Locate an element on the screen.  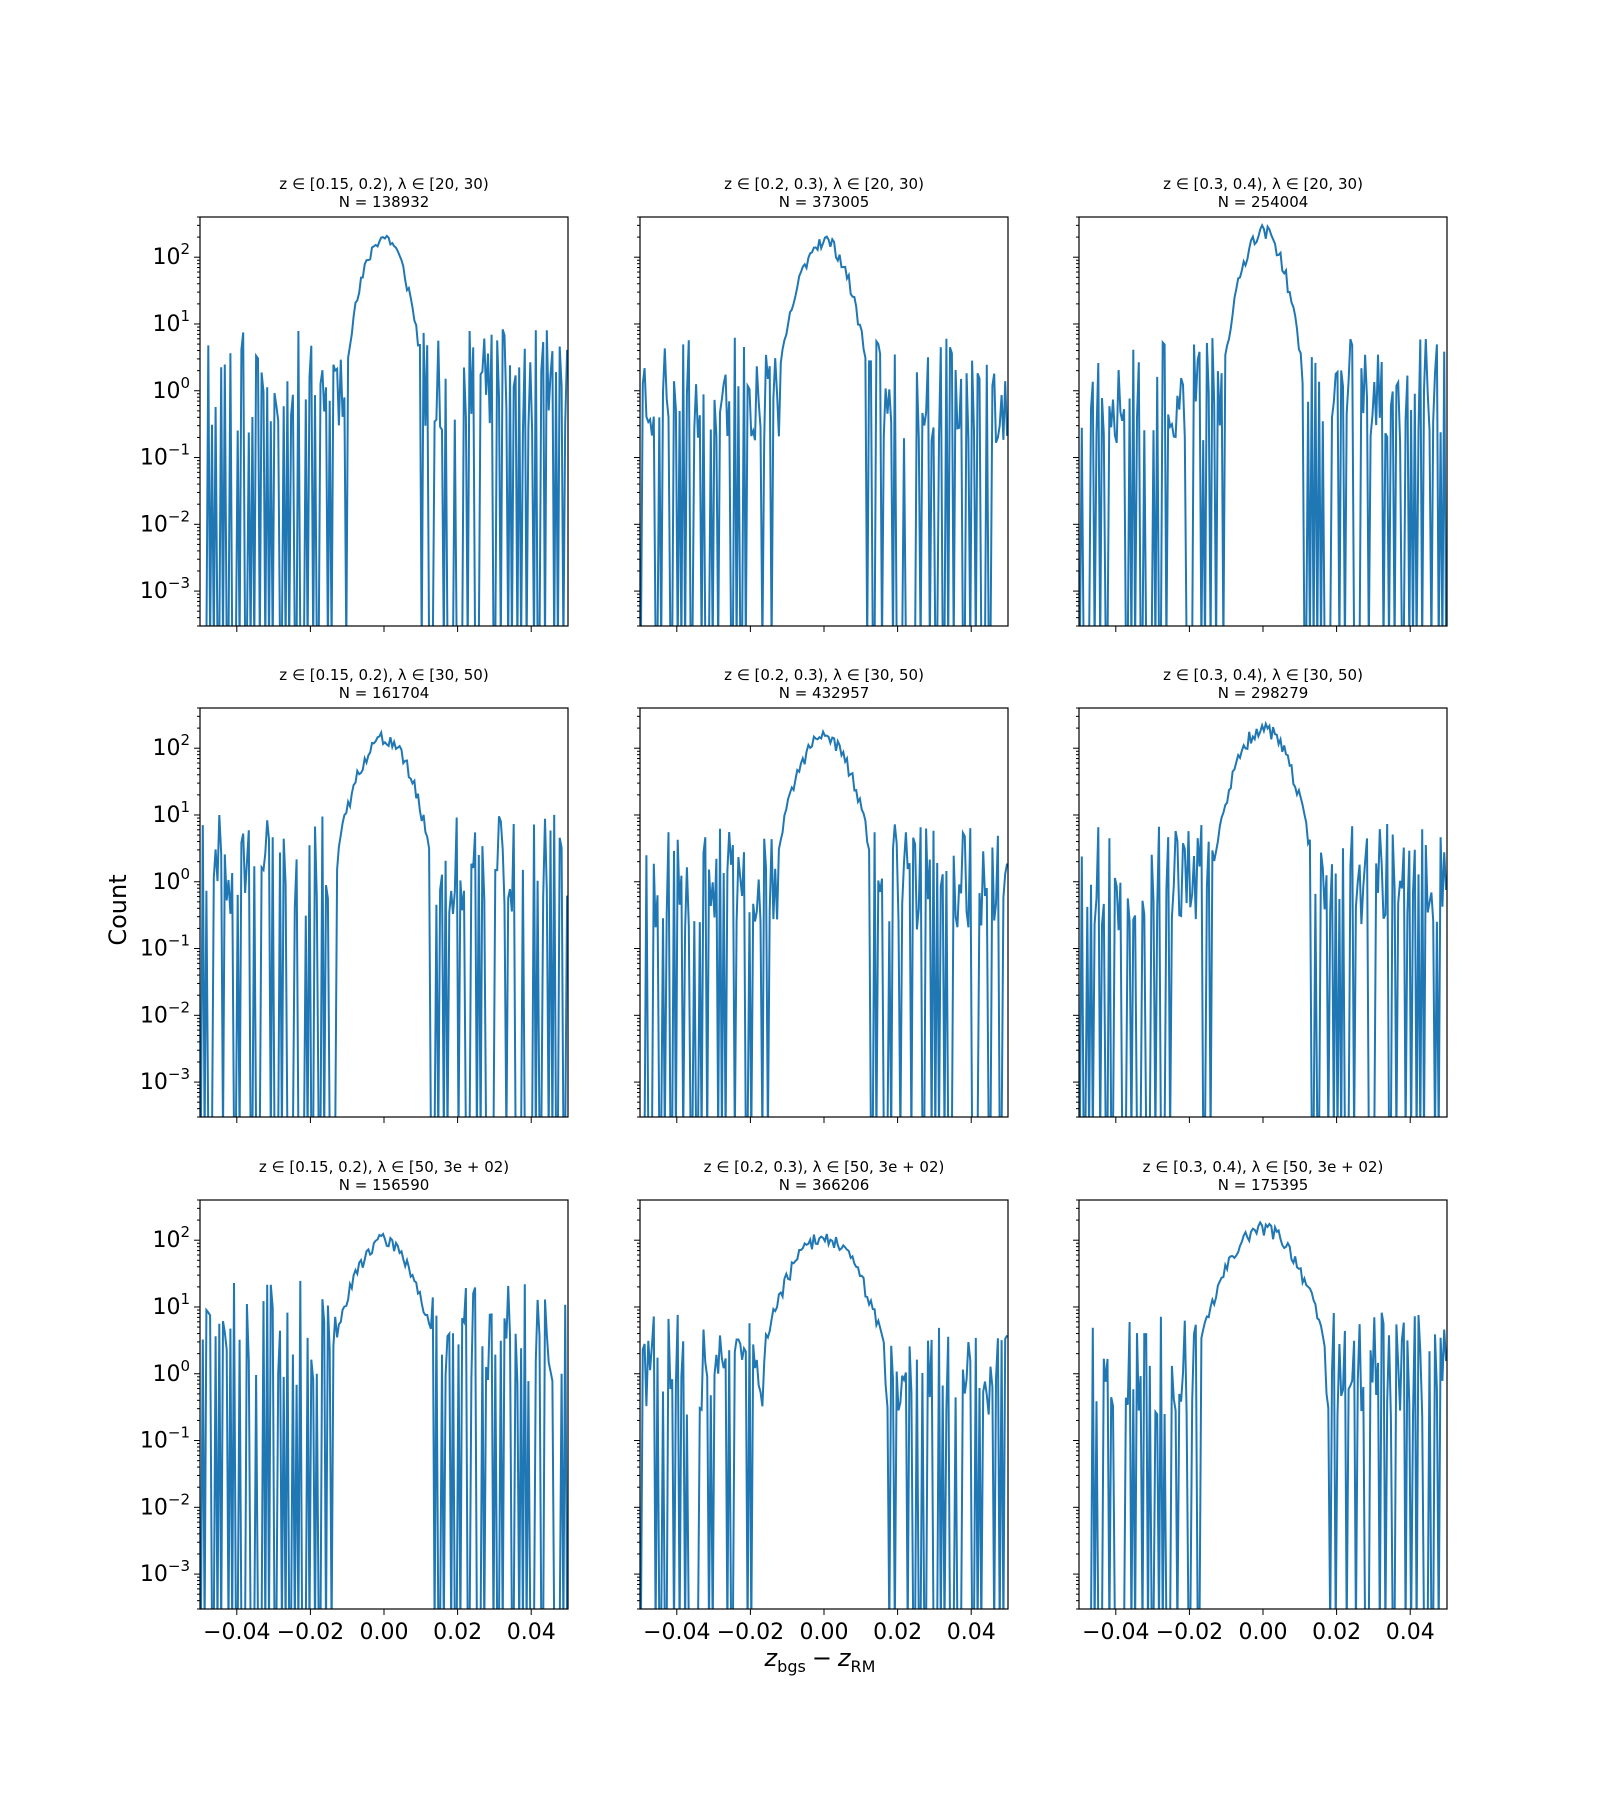
subplot-count: N = 156590 is located at coordinates (384, 1185).